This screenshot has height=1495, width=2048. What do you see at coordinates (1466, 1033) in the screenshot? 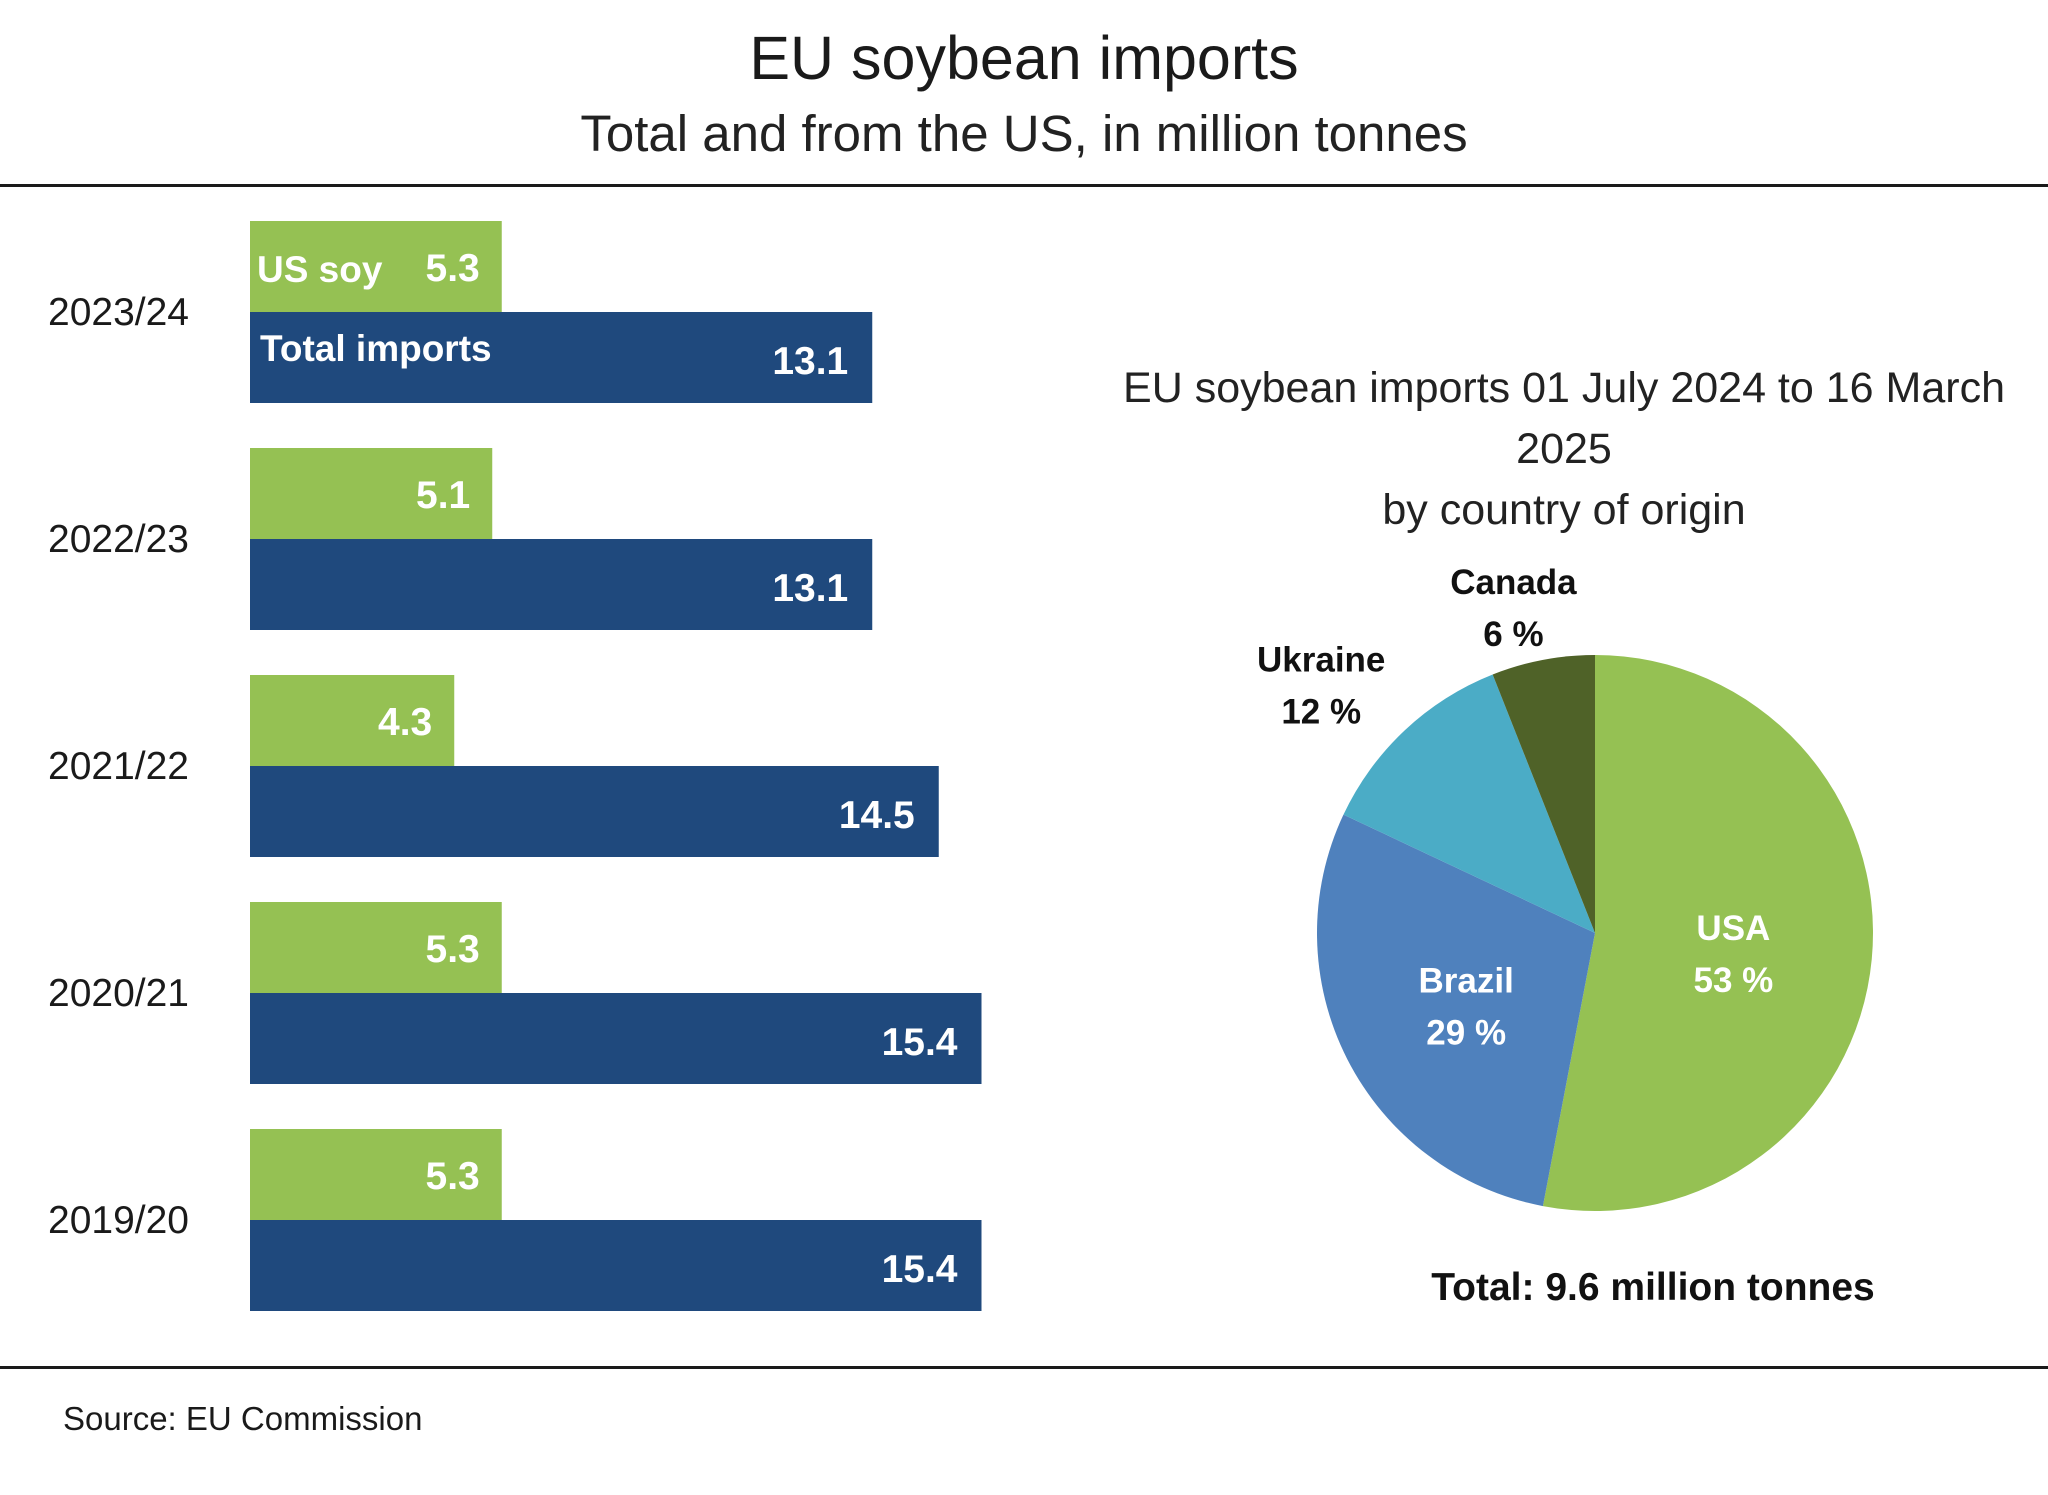
I see `pie-label-brazil-value: 29 %` at bounding box center [1466, 1033].